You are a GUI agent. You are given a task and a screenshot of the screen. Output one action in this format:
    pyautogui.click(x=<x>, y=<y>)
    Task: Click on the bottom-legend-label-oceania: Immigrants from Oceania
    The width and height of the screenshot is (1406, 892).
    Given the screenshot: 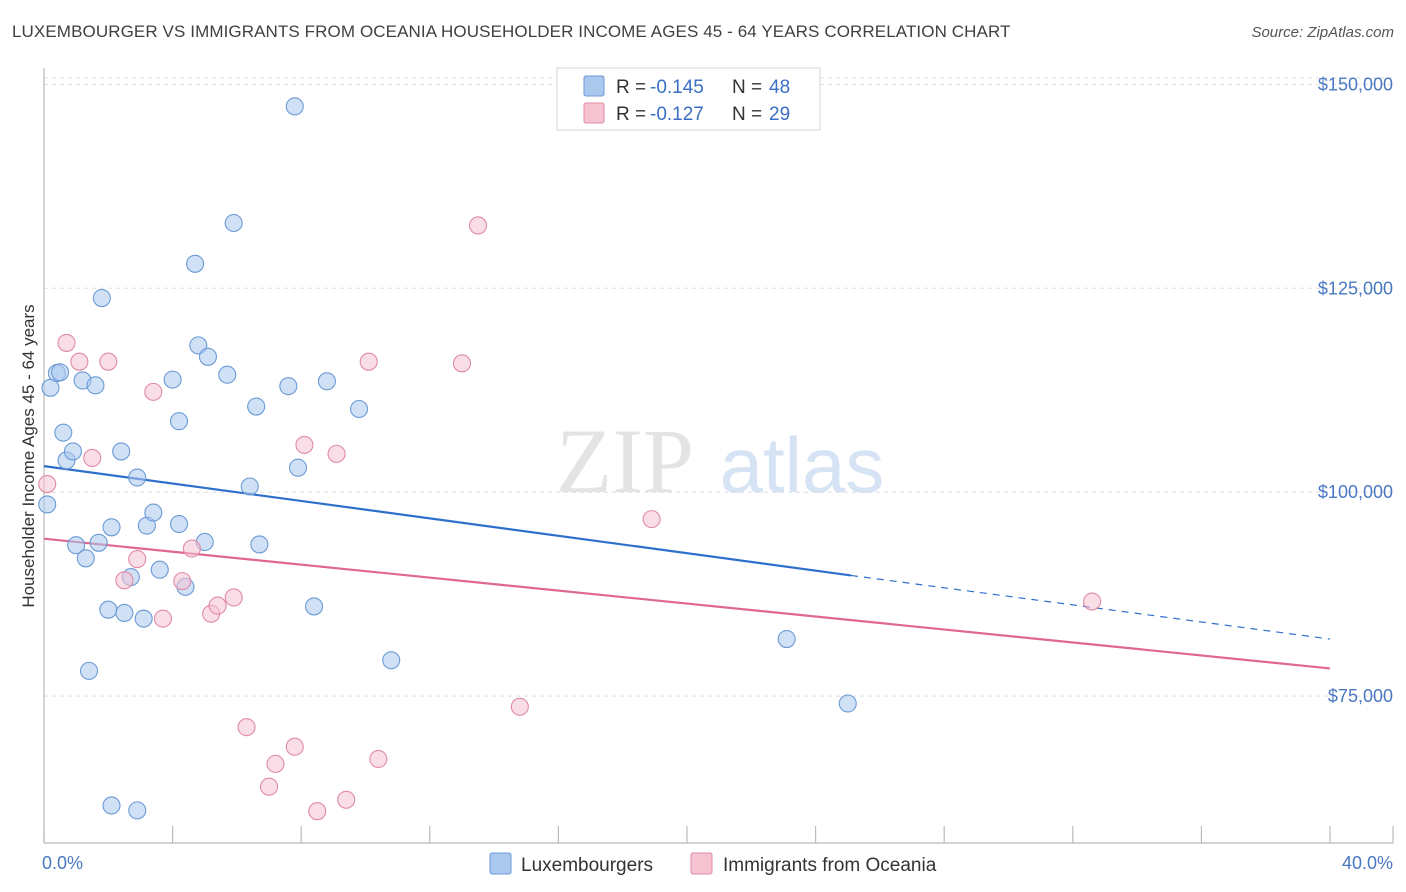 What is the action you would take?
    pyautogui.click(x=830, y=865)
    